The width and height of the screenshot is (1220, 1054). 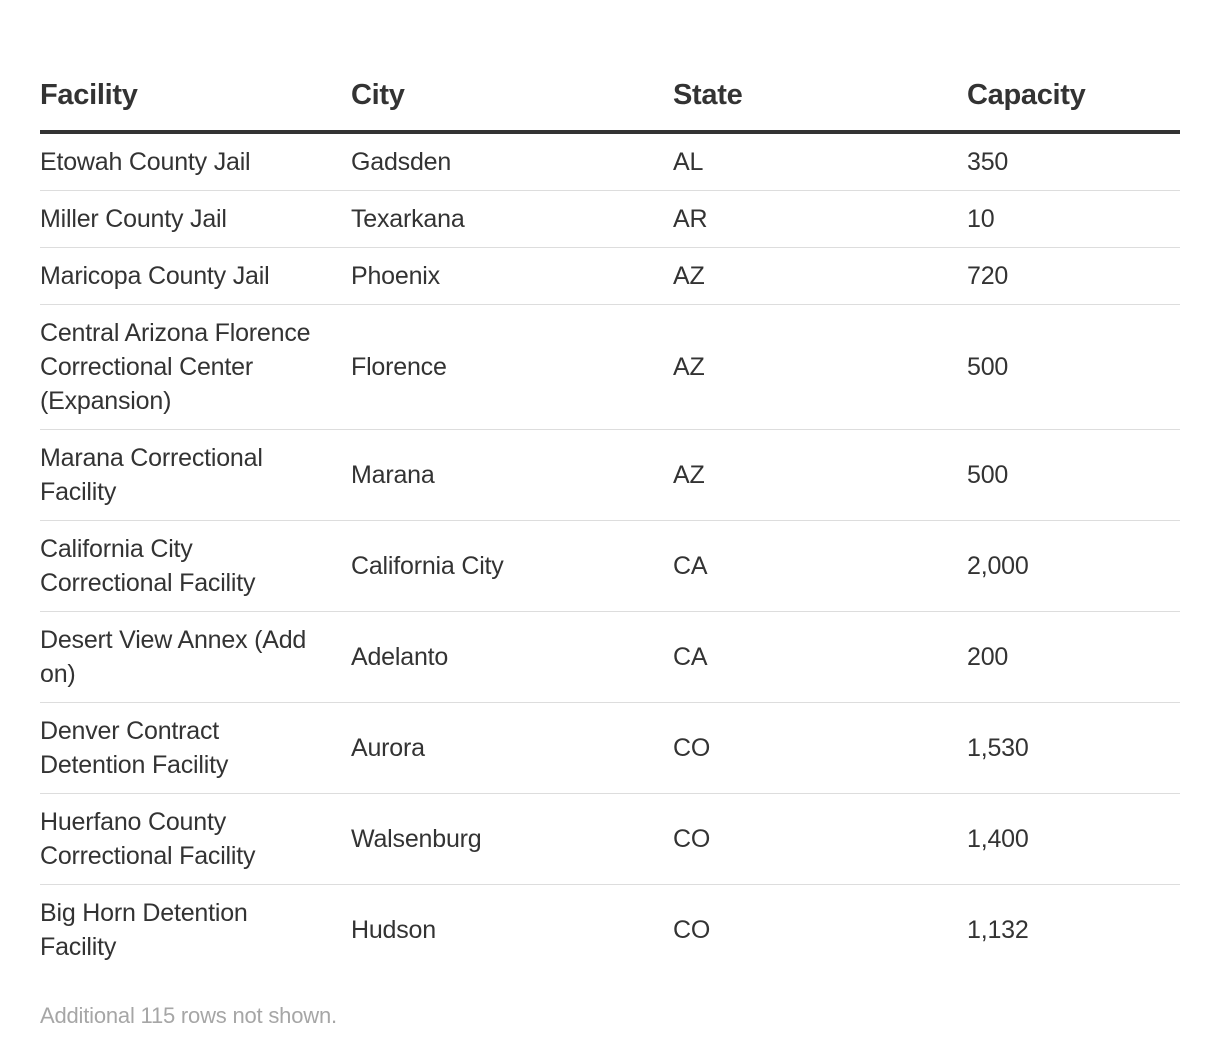 What do you see at coordinates (195, 219) in the screenshot?
I see `cell-facility: Miller County Jail` at bounding box center [195, 219].